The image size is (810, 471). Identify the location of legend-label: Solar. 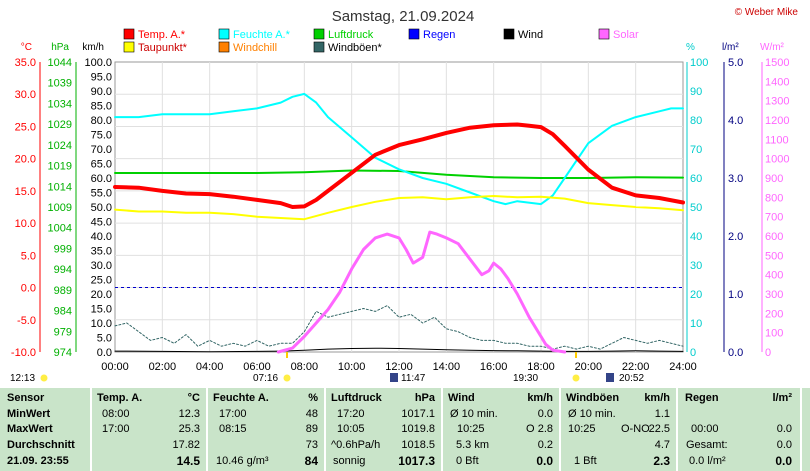
(626, 35).